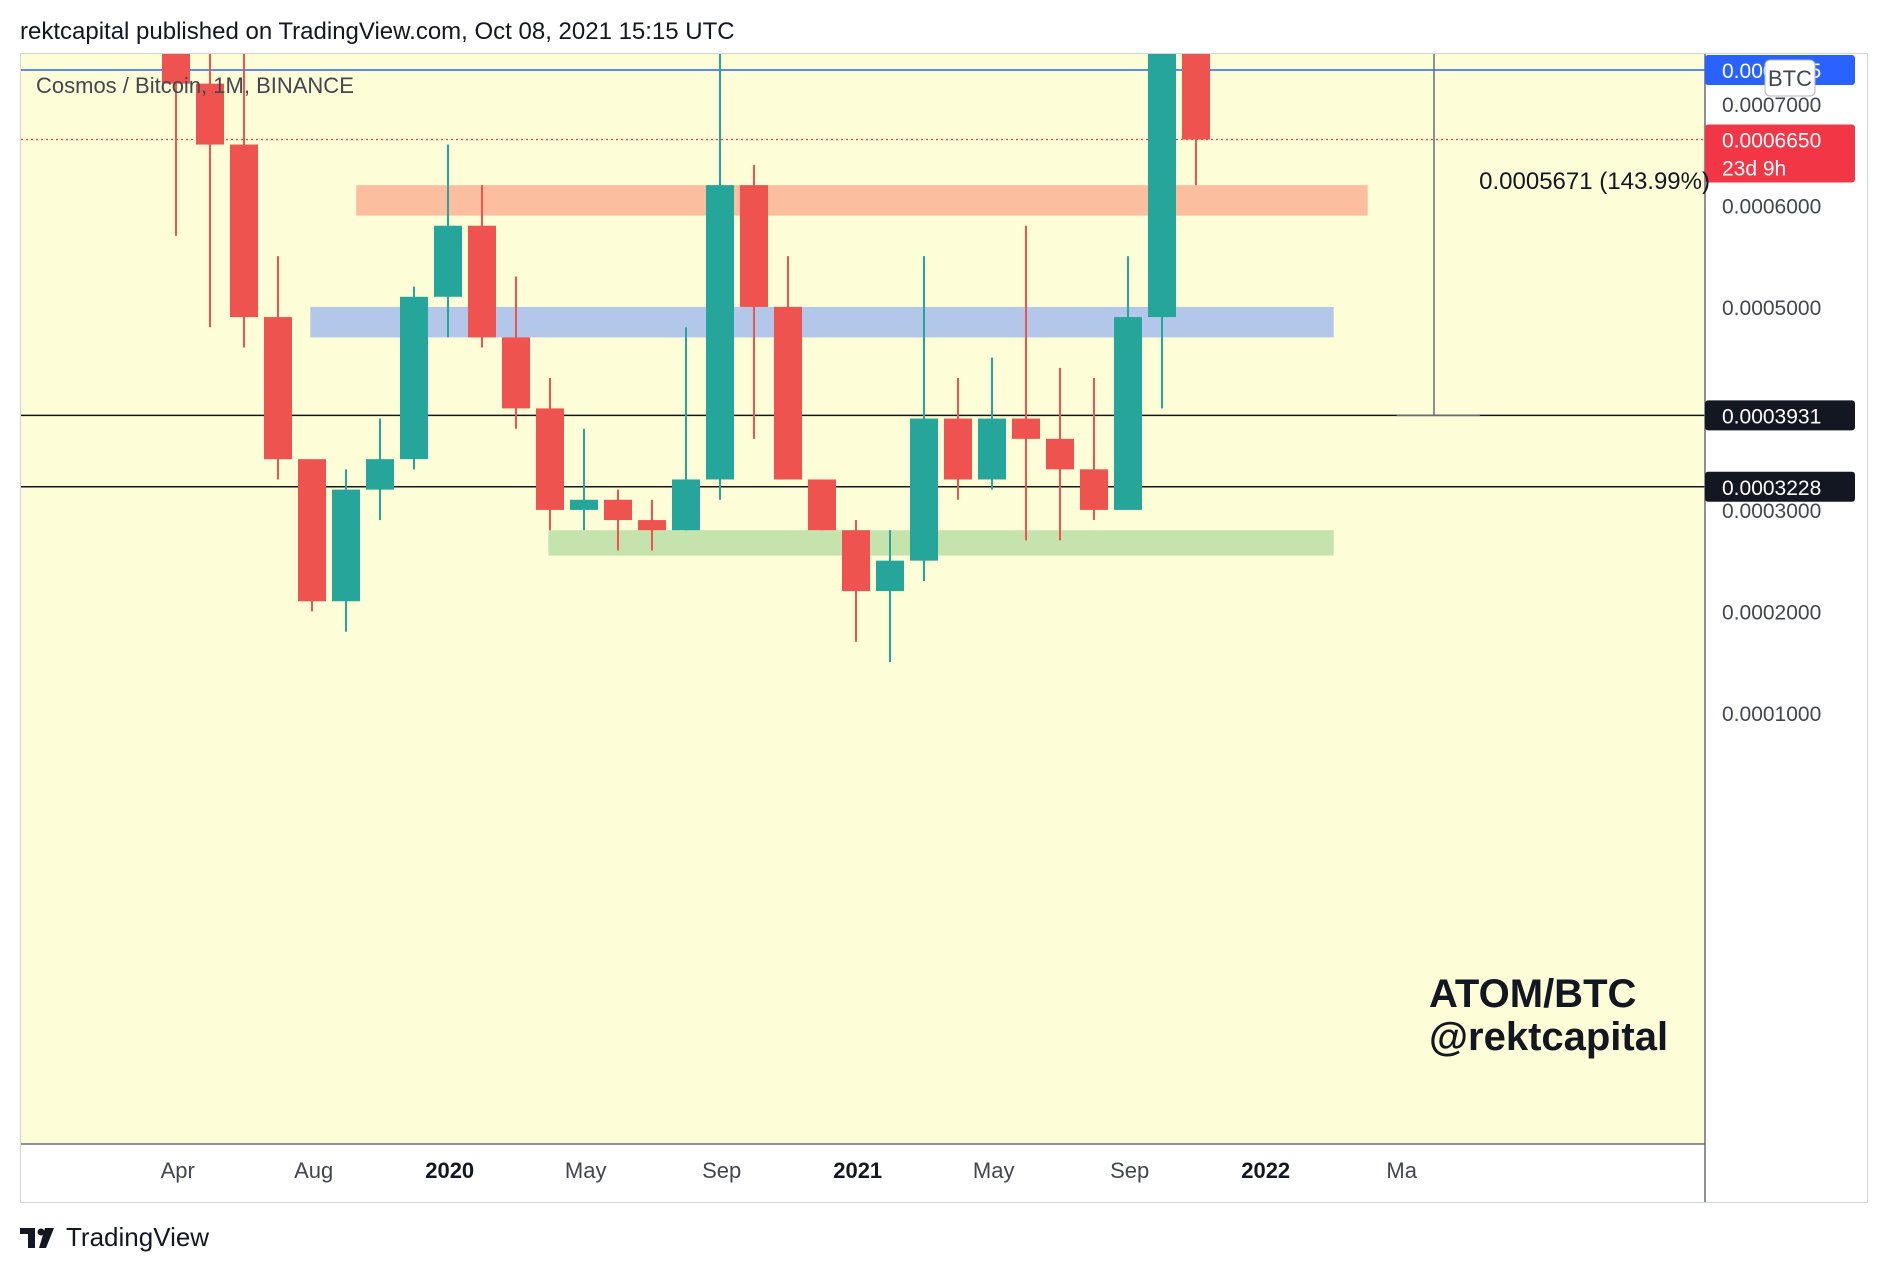 The image size is (1880, 1270). I want to click on currency-badge: BTC, so click(1790, 78).